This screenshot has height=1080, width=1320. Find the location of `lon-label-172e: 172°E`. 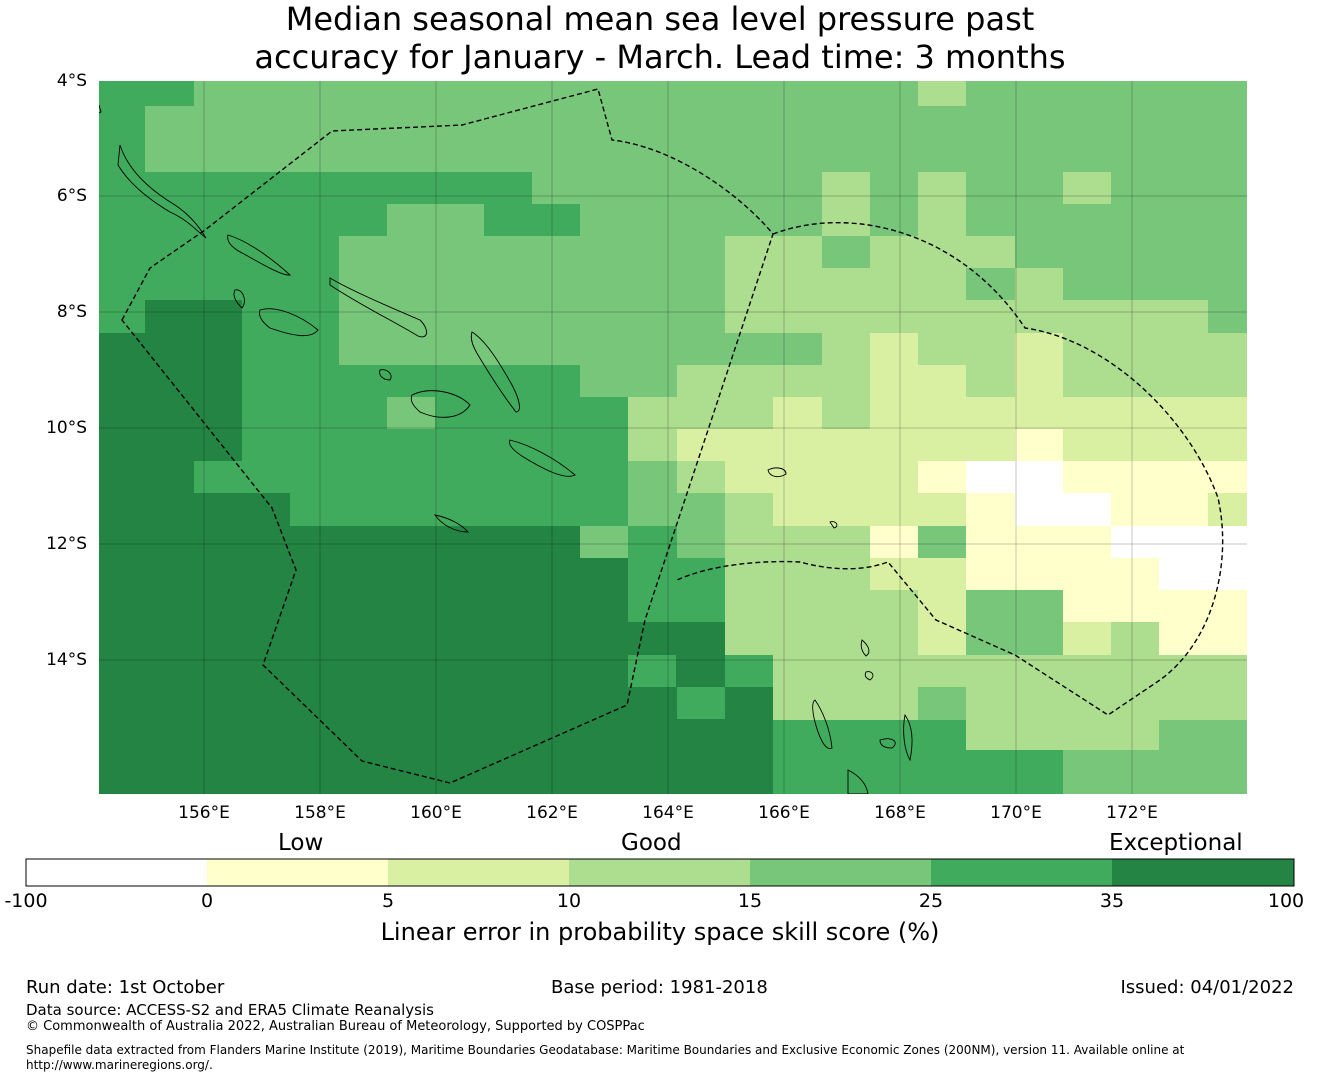

lon-label-172e: 172°E is located at coordinates (1132, 813).